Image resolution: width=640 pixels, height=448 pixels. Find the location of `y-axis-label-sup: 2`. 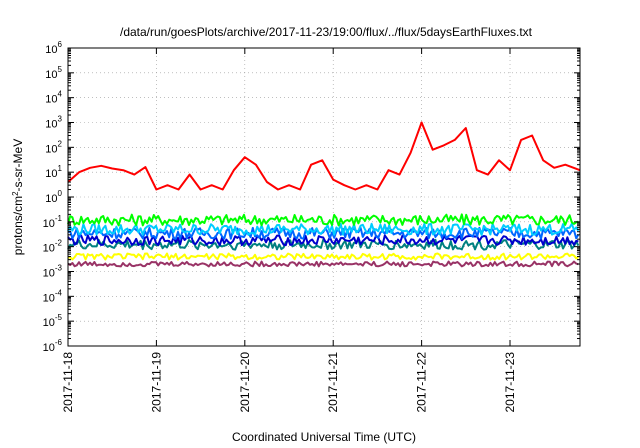

y-axis-label-sup: 2 is located at coordinates (15, 193).